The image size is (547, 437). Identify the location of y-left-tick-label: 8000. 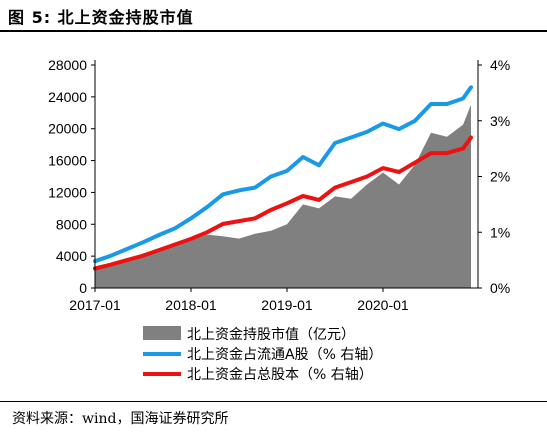
(71, 224).